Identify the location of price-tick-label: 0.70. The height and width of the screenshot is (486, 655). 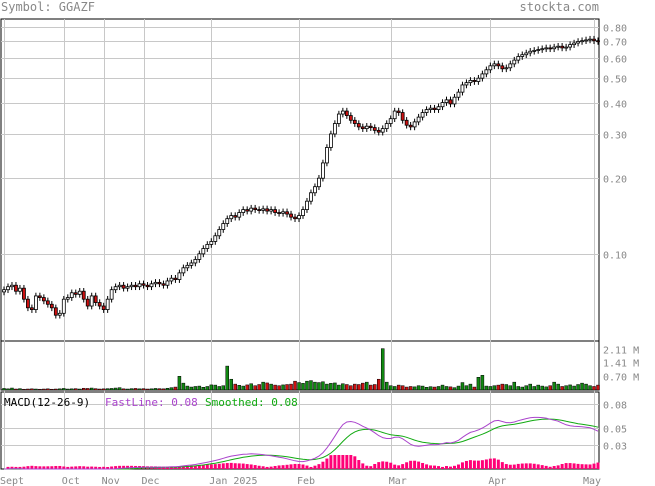
(615, 43).